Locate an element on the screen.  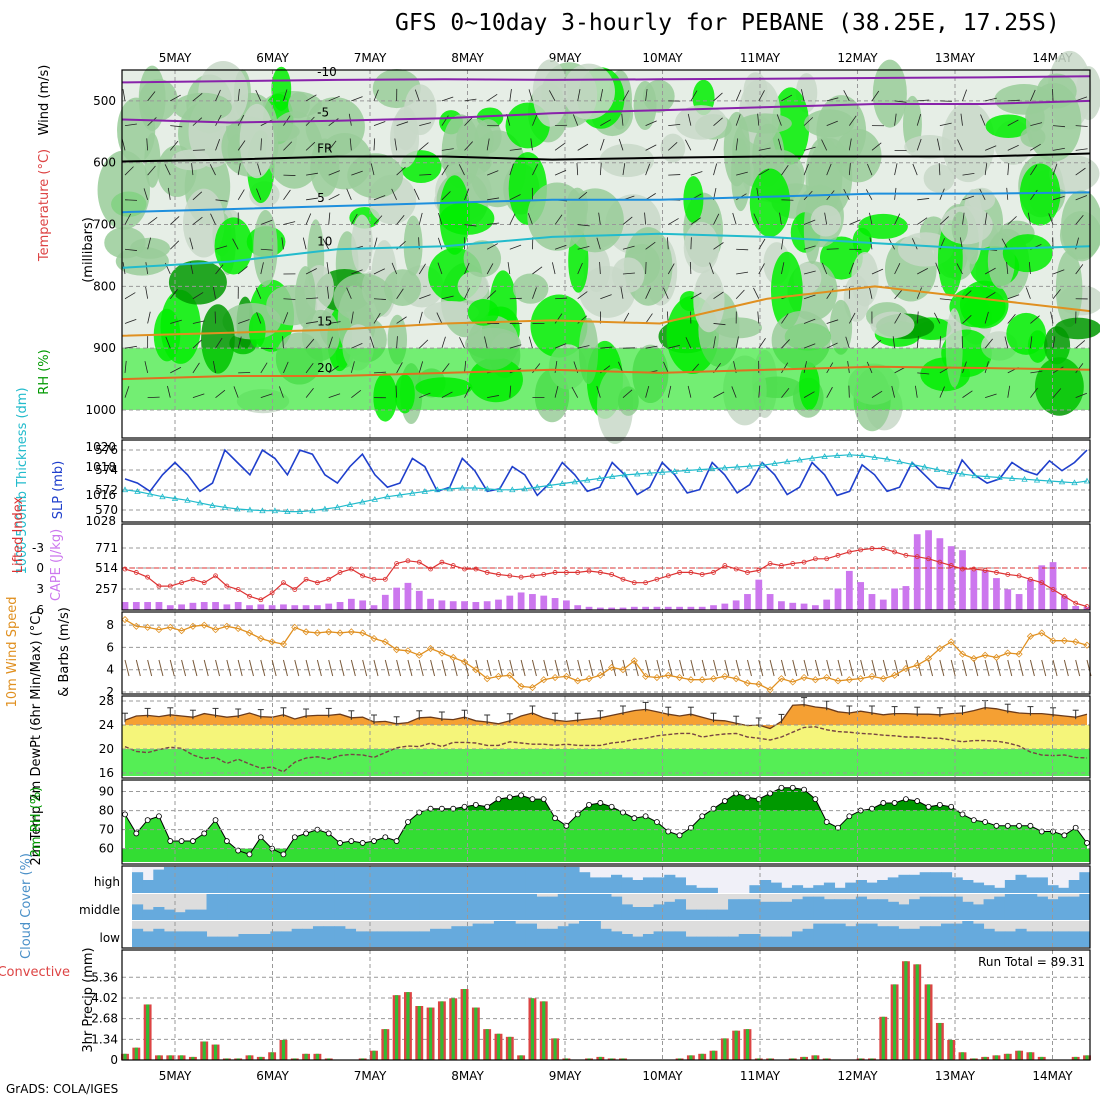
isotherm-line is located at coordinates (606, 250).